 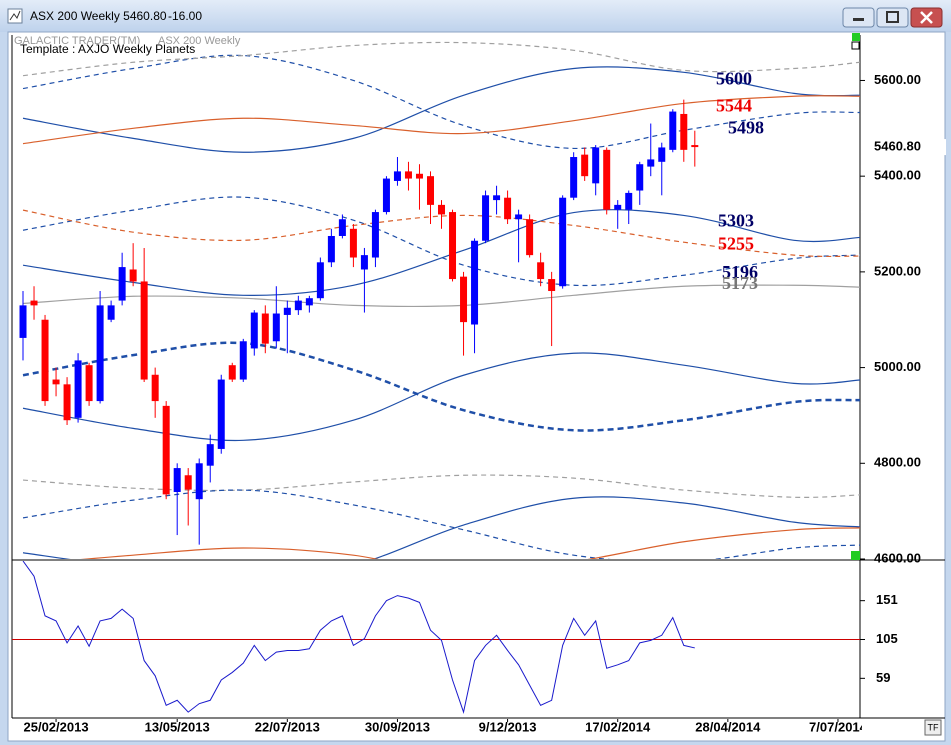 What do you see at coordinates (897, 366) in the screenshot?
I see `y-tick-label: 5000.00` at bounding box center [897, 366].